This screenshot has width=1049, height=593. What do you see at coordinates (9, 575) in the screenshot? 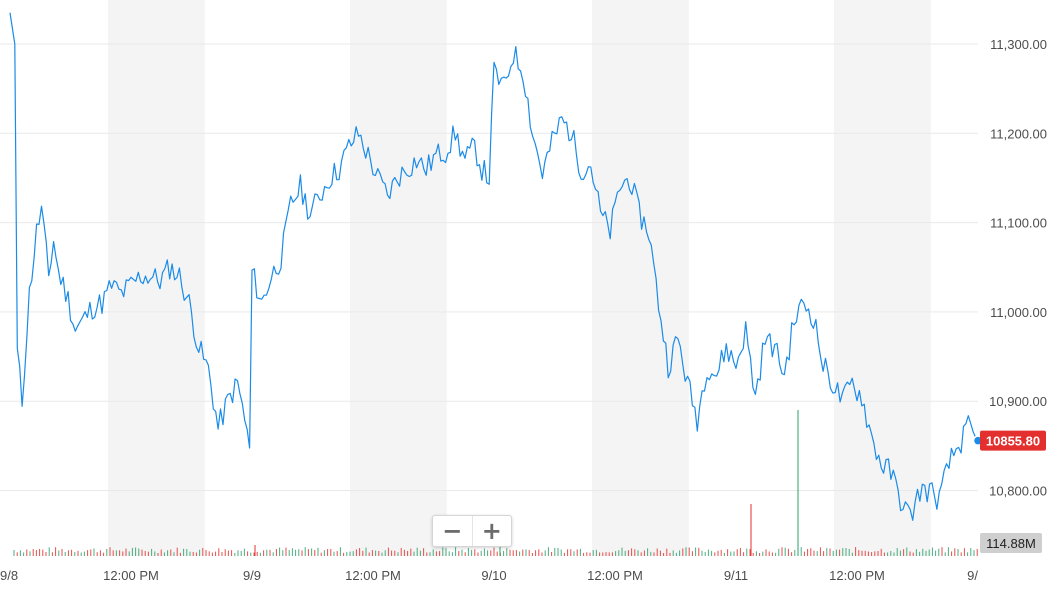
I see `x-tick-label: 9/8` at bounding box center [9, 575].